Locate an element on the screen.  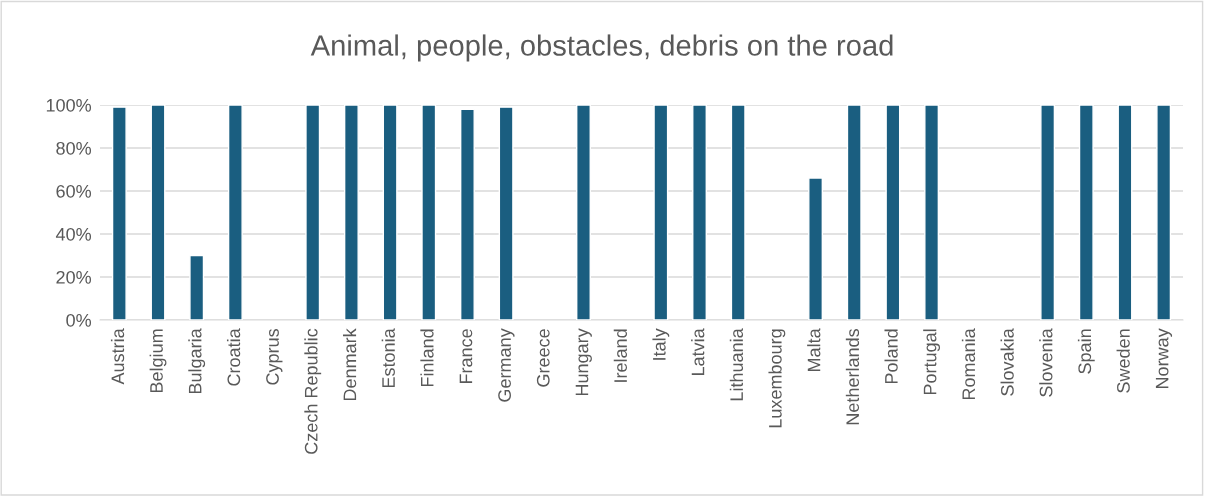
y-tick-label: 0% is located at coordinates (79, 320).